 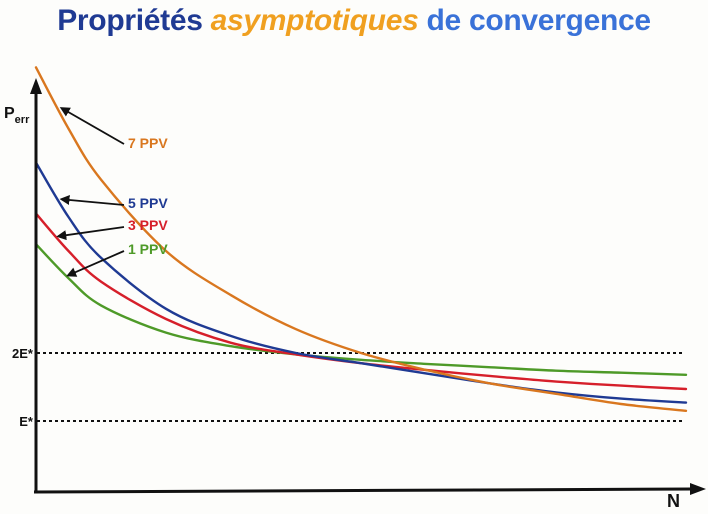 I want to click on callout-arrow-1-ppv, so click(x=95, y=263).